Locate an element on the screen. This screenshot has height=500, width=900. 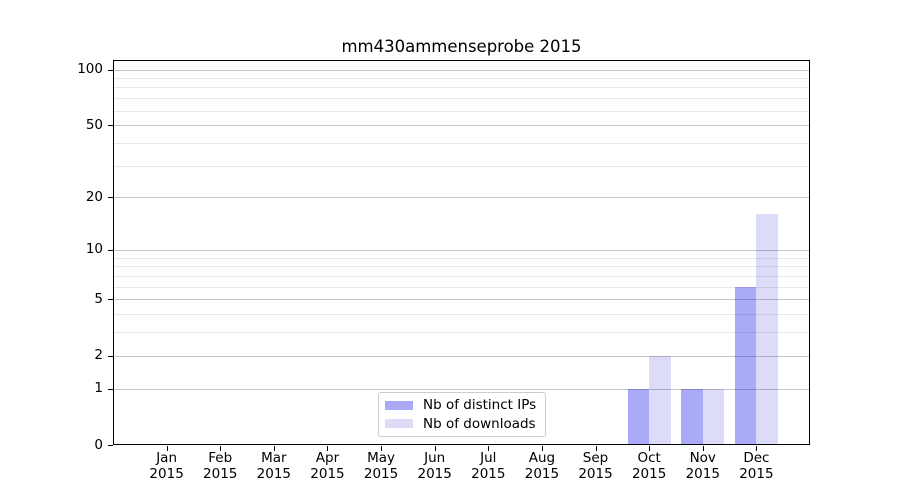
x-tick-label: Apr 2015 is located at coordinates (327, 466).